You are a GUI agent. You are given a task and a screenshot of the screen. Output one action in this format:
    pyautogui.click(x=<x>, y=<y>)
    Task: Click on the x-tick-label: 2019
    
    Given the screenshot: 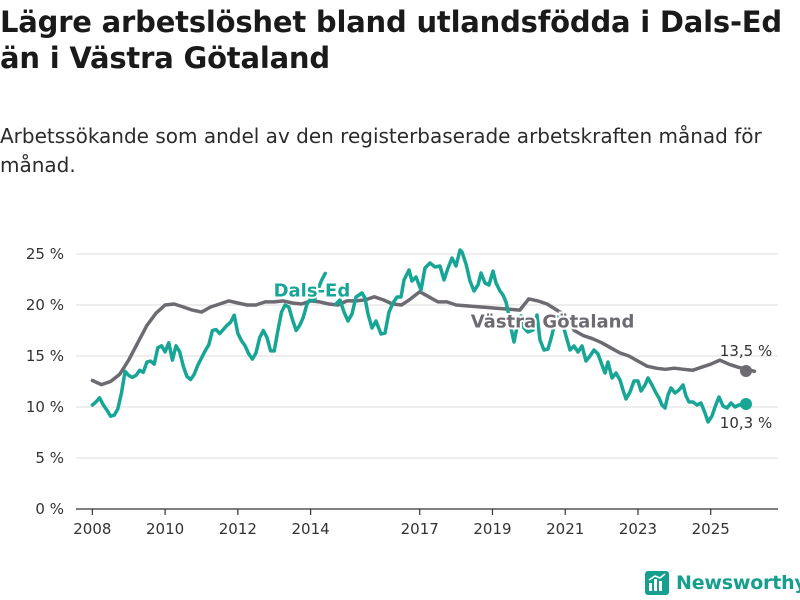 What is the action you would take?
    pyautogui.click(x=492, y=529)
    